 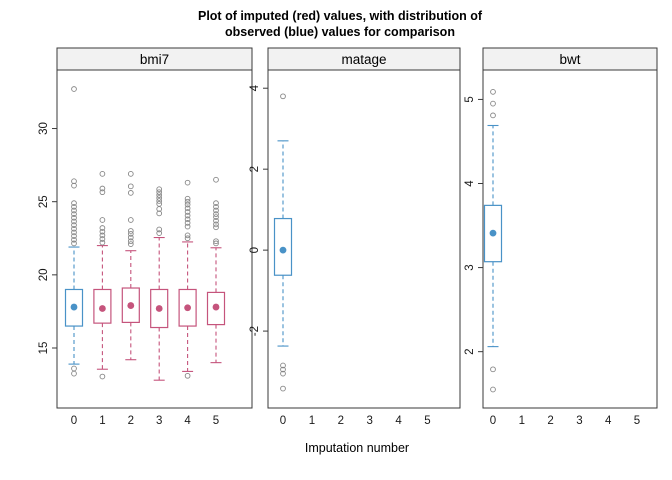 I want to click on y-tick-label-bmi7: 30, so click(x=44, y=128).